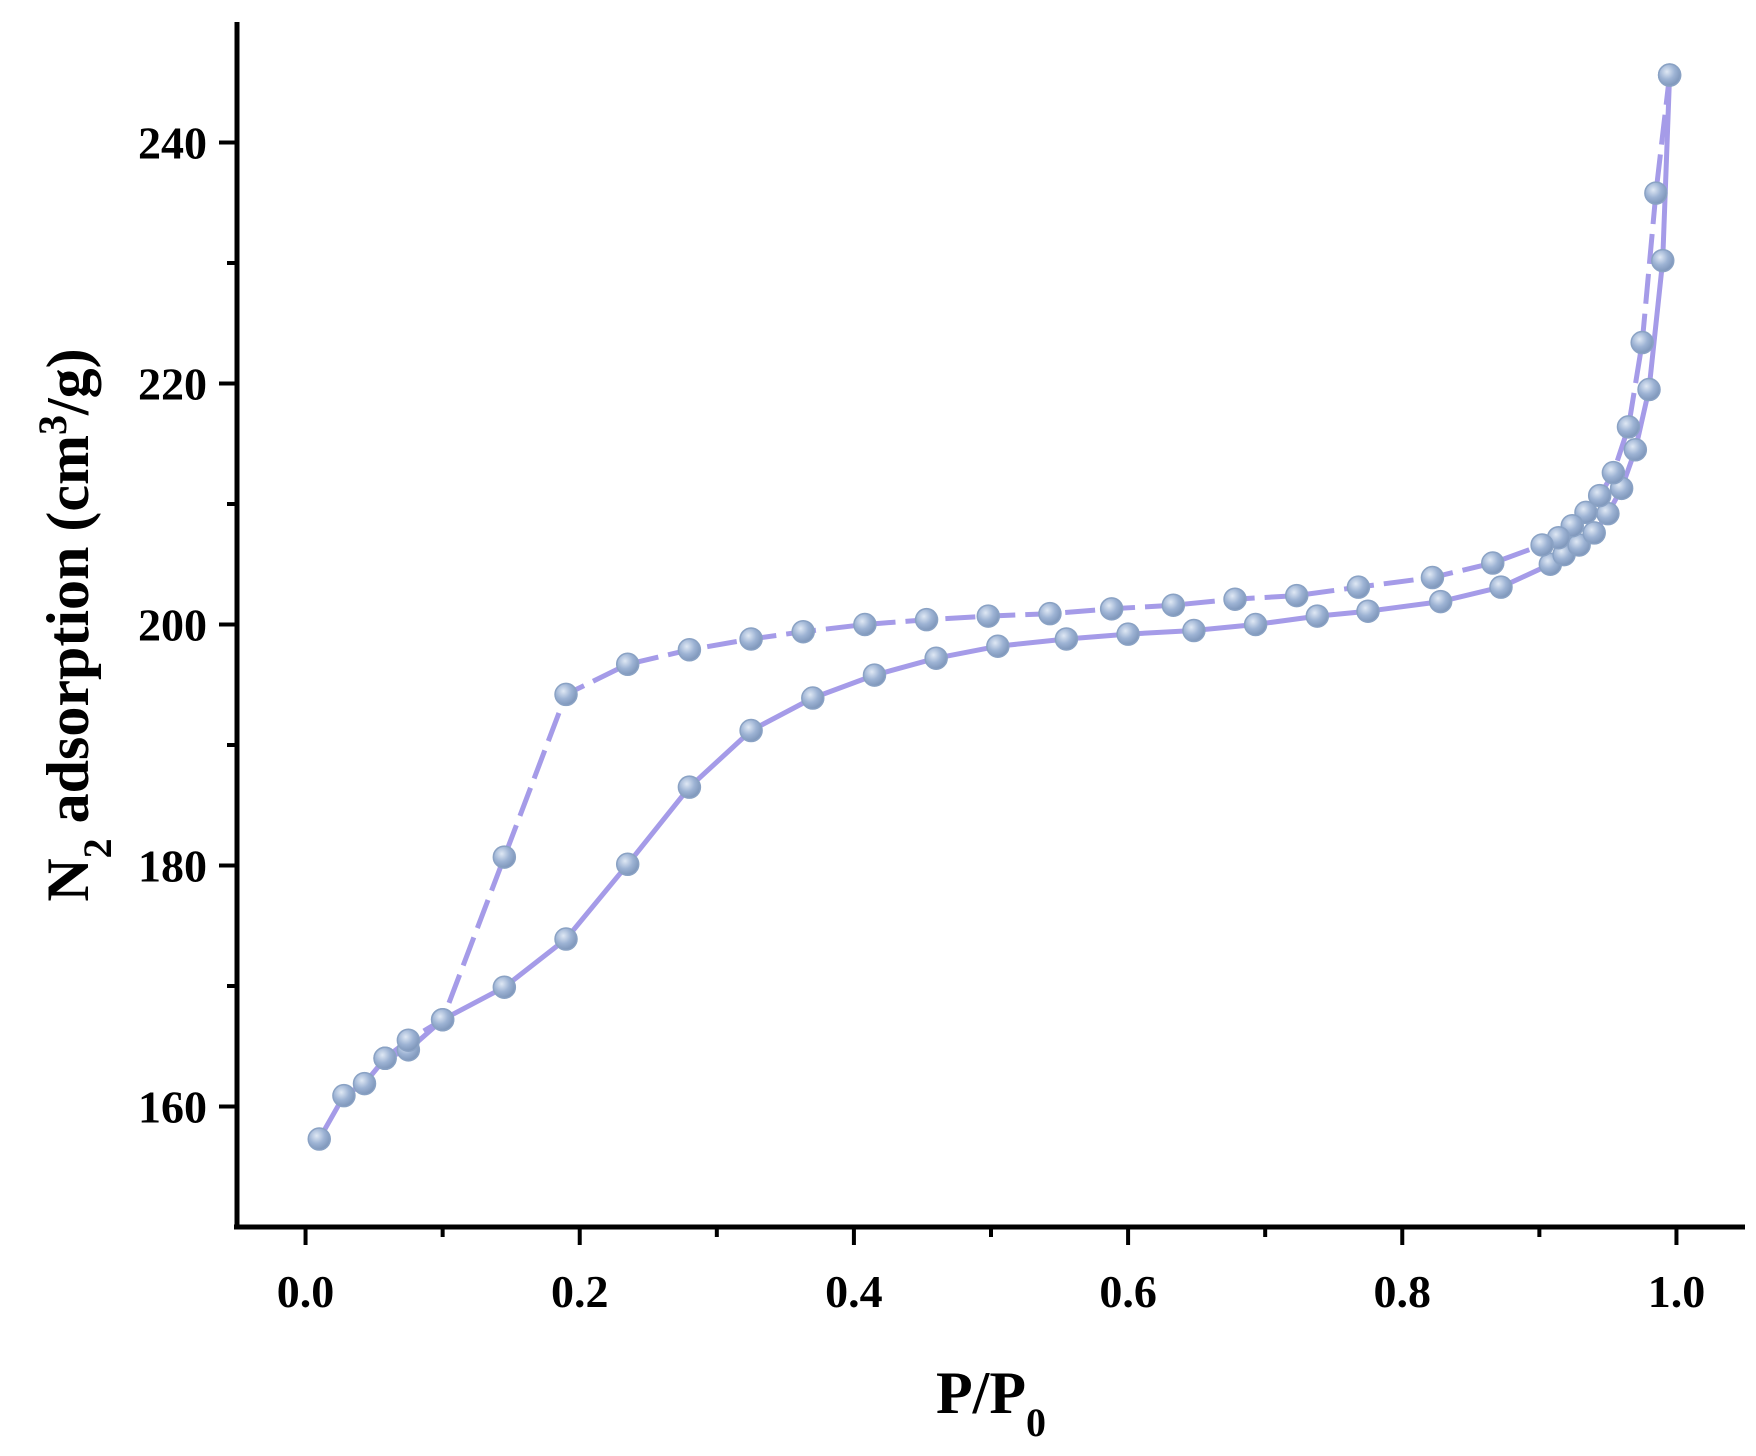 The image size is (1756, 1456). I want to click on x-tick-label: 0.6, so click(1128, 1291).